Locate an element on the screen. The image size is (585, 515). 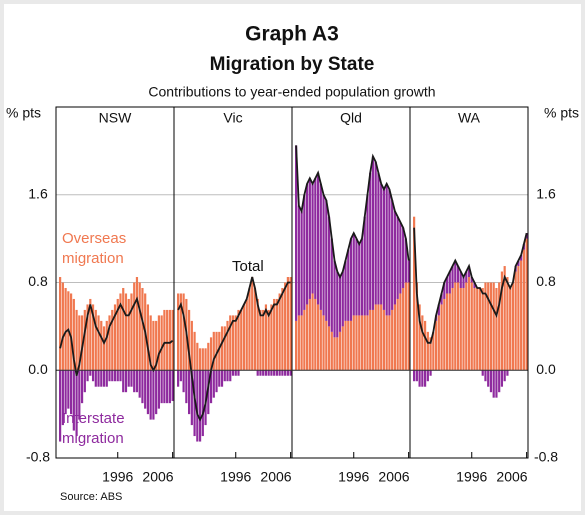
chart-subtitle: Migration by State is located at coordinates (292, 64).